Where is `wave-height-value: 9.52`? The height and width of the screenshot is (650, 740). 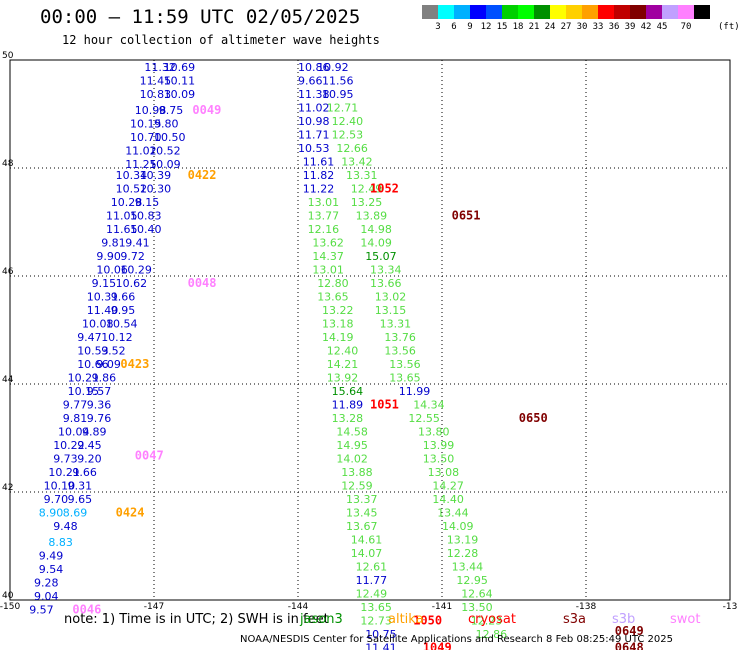
wave-height-value: 9.52 is located at coordinates (113, 350).